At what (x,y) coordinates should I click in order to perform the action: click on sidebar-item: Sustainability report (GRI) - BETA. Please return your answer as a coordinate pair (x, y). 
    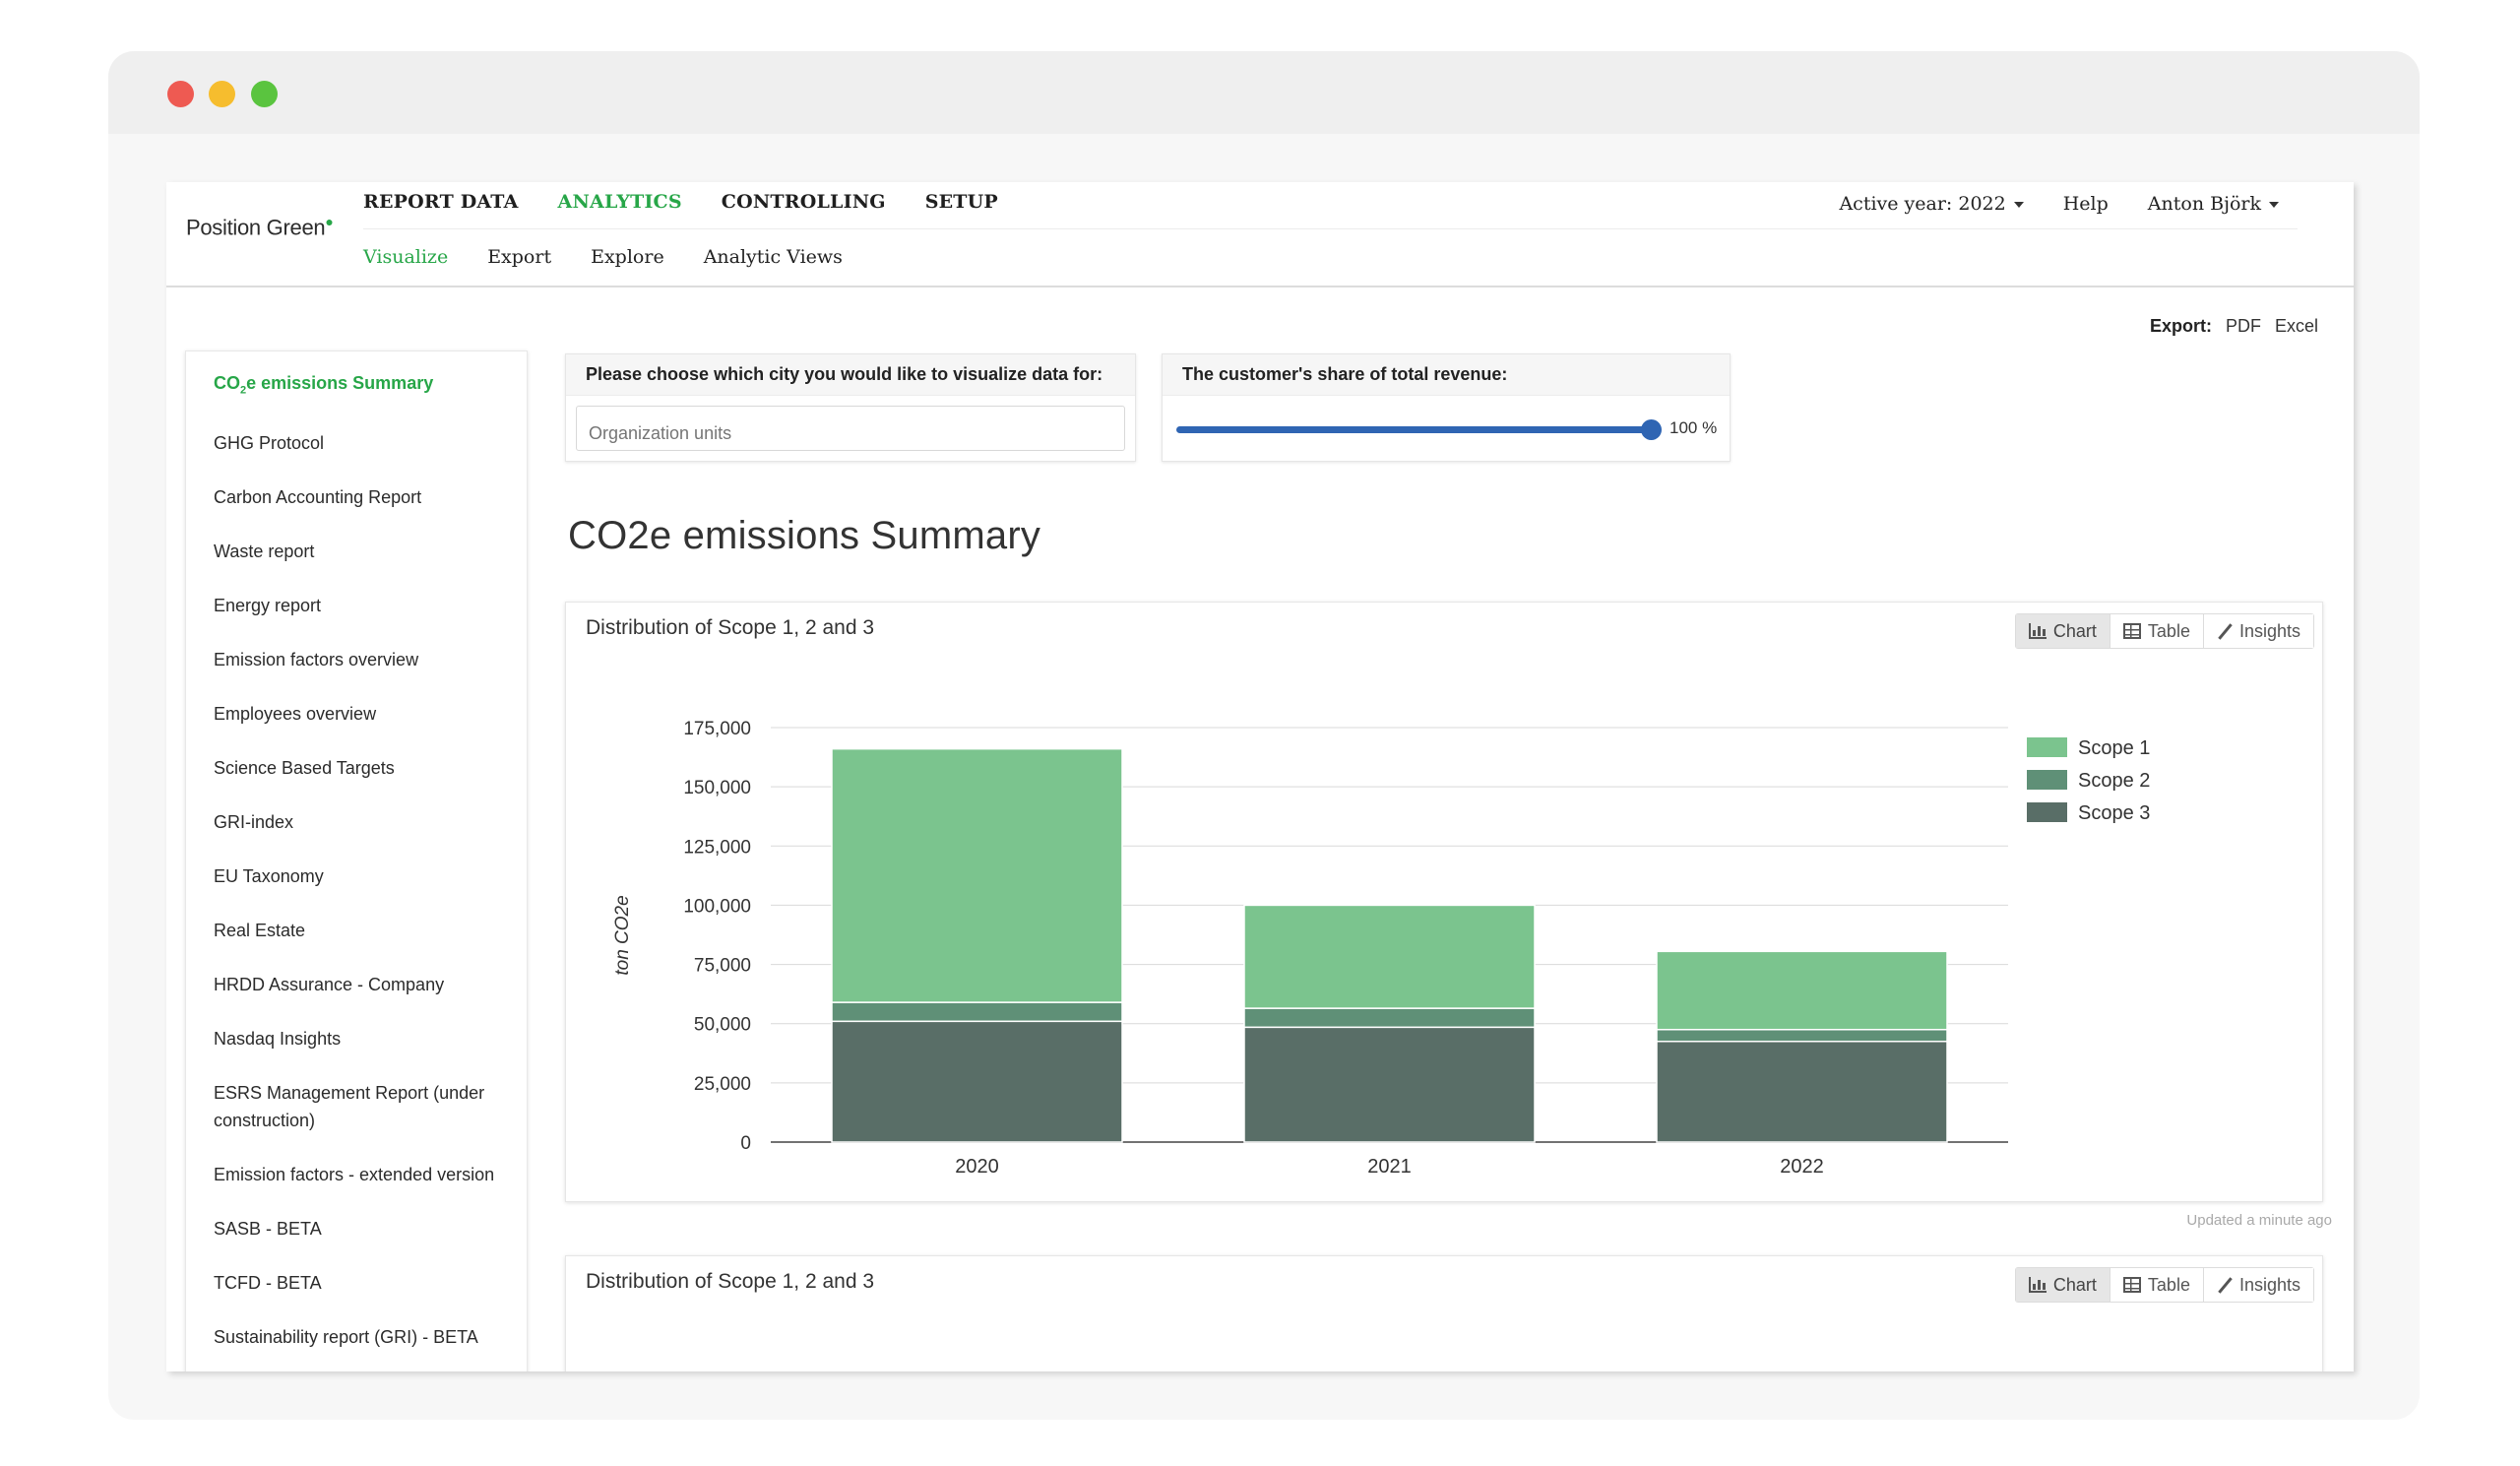
    Looking at the image, I should click on (346, 1337).